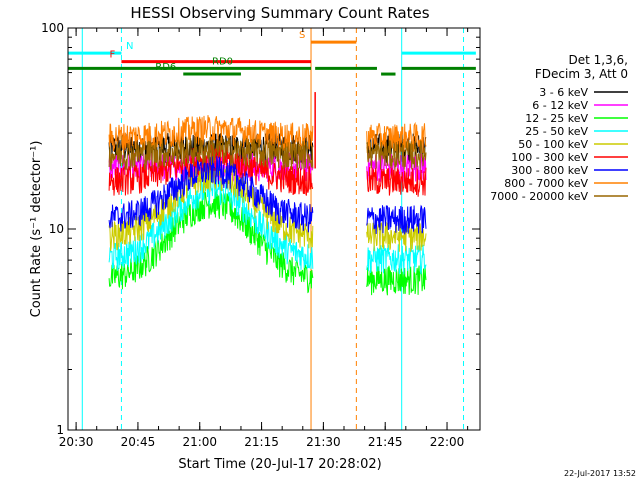 This screenshot has height=480, width=640. I want to click on y-axis-label: Count Rate (s⁻¹ detector⁻¹), so click(36, 229).